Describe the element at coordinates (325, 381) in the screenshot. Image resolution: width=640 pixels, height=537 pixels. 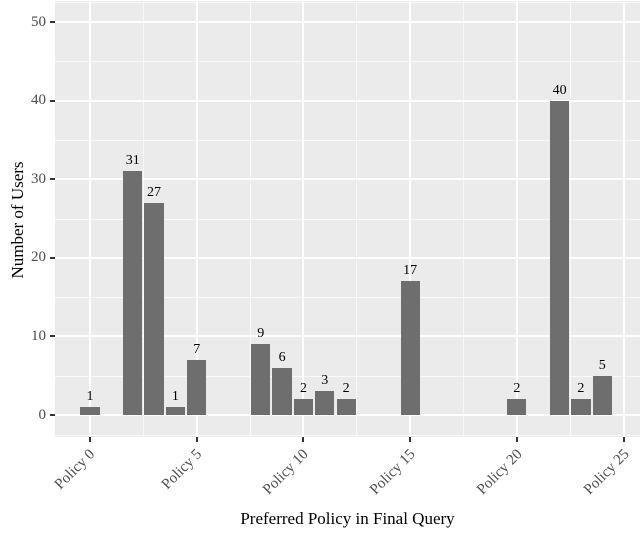
I see `bar-value-label: 3` at that location.